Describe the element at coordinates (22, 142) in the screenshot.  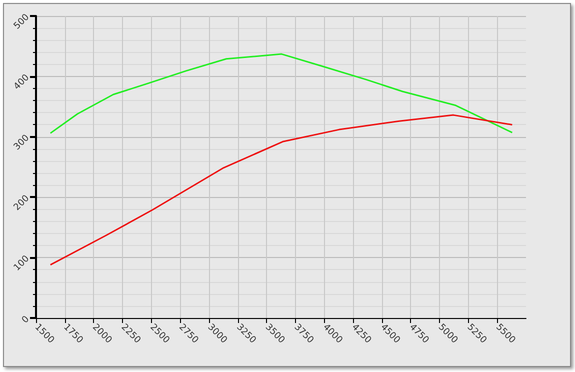
I see `y-tick-label: 300` at that location.